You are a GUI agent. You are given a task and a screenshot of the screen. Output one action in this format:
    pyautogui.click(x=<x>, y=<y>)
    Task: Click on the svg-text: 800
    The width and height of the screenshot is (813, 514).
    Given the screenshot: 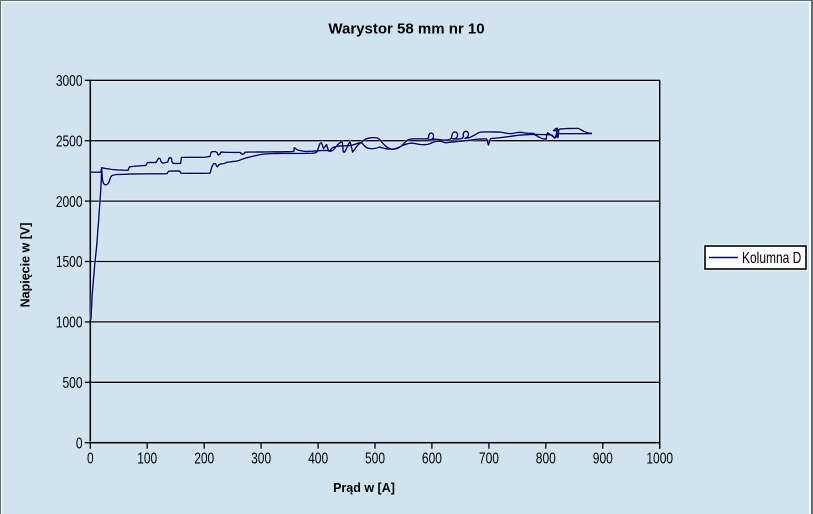 What is the action you would take?
    pyautogui.click(x=546, y=458)
    